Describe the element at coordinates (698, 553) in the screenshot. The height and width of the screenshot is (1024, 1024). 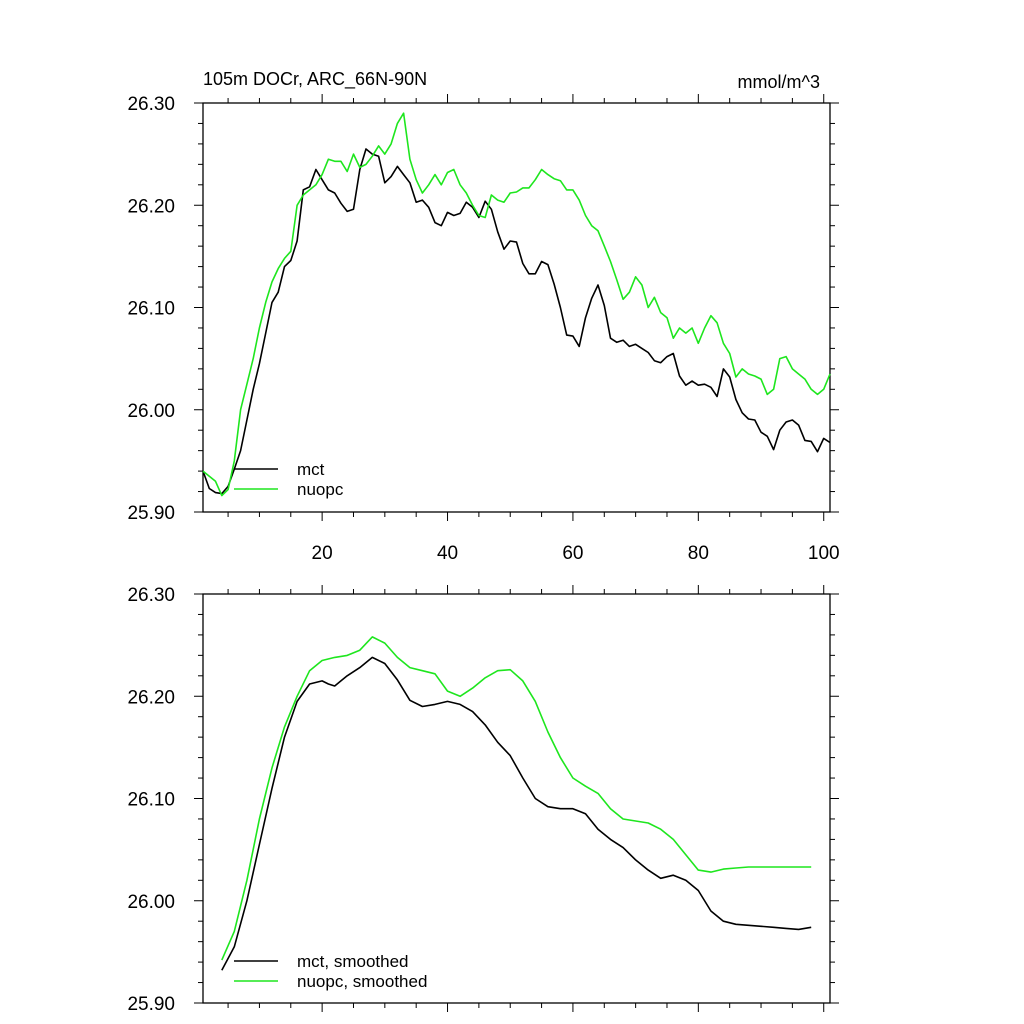
I see `x-tick-label: 80` at that location.